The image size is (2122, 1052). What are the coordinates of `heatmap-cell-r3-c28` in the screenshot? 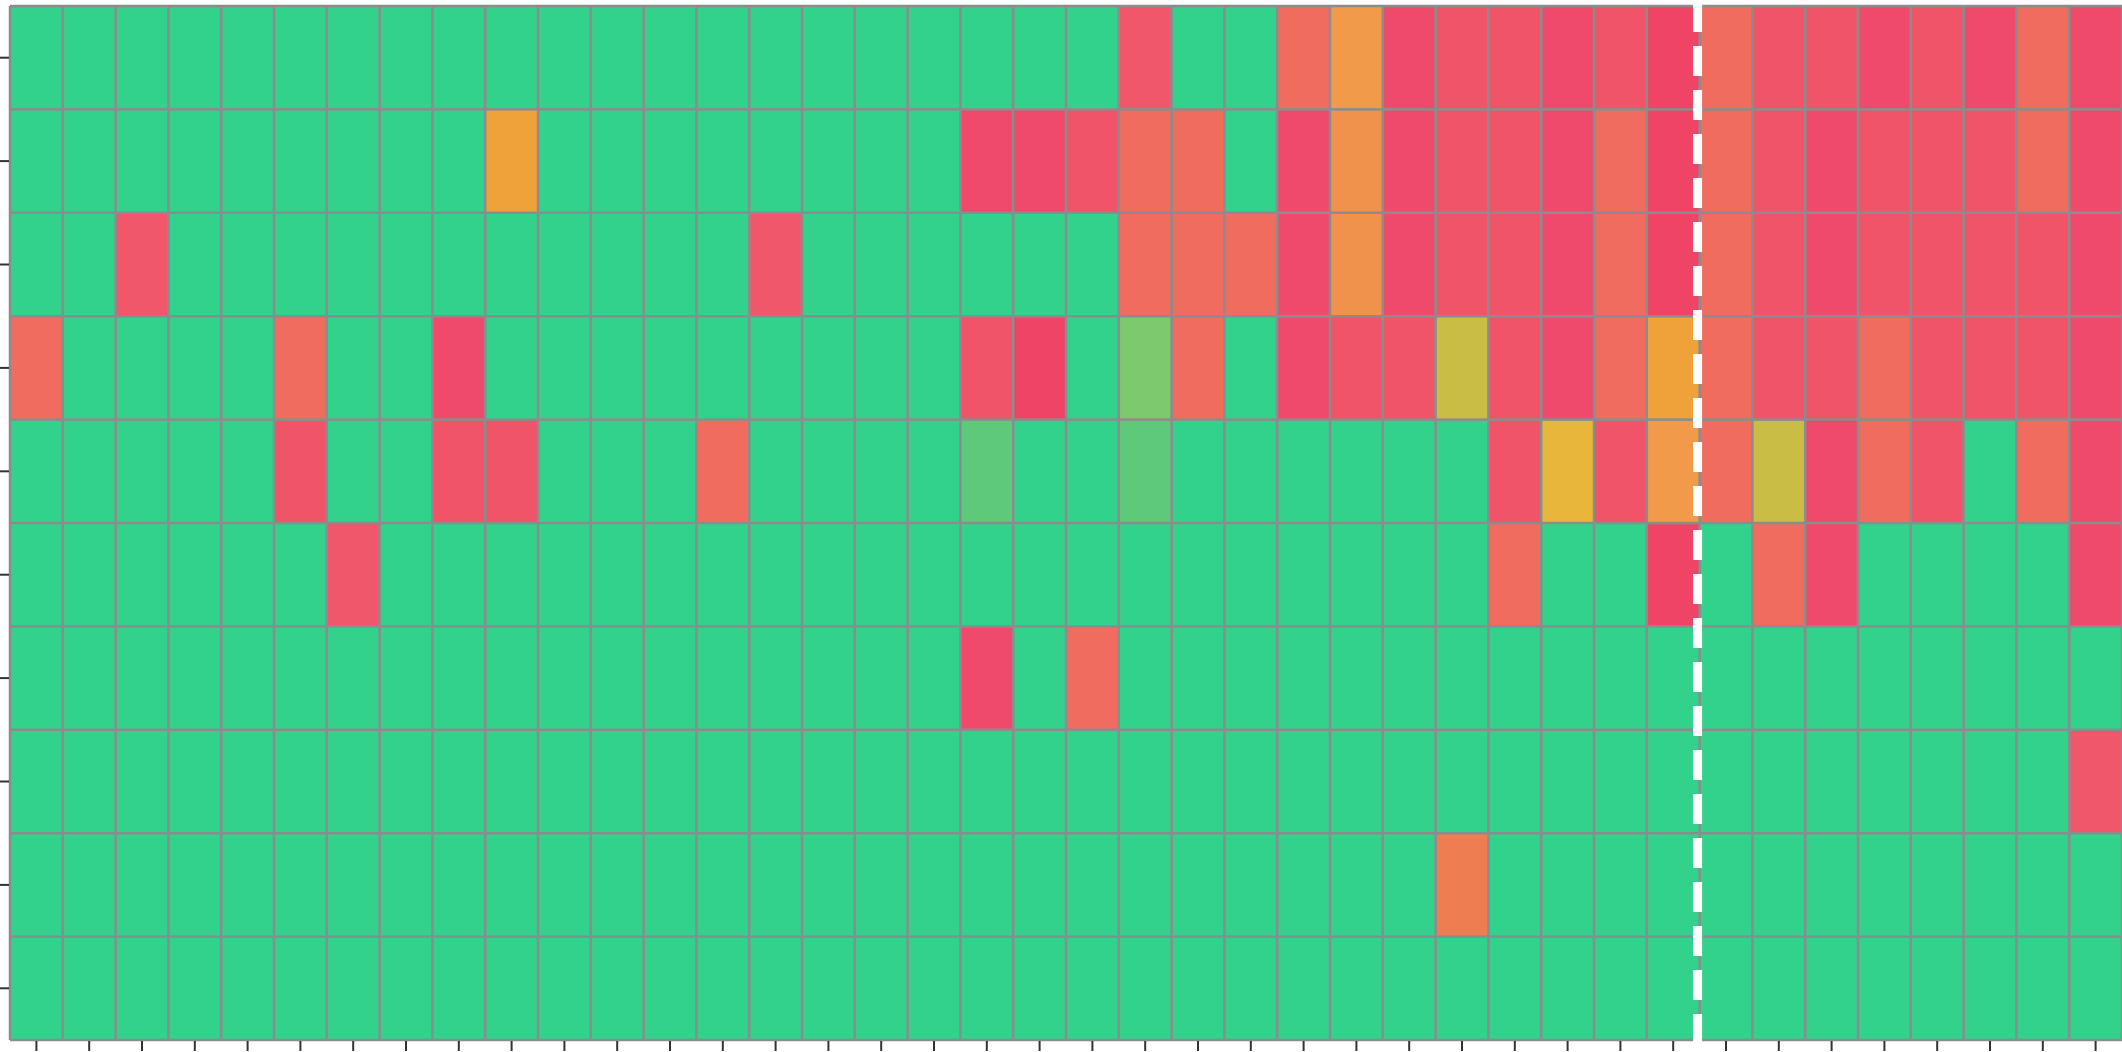 It's located at (1515, 368).